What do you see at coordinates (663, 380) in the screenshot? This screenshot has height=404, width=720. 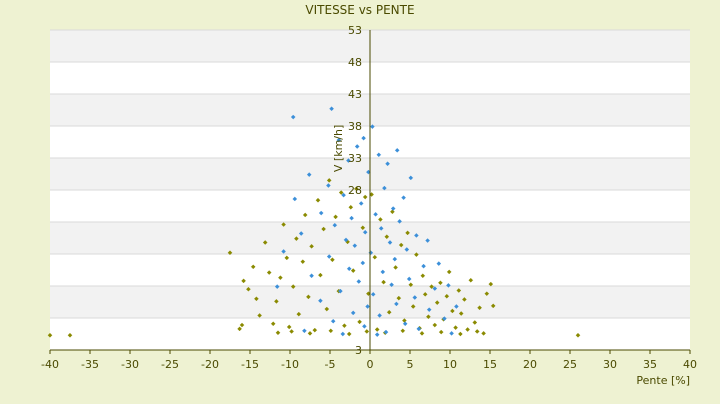 I see `x-axis-label: Pente [%]` at bounding box center [663, 380].